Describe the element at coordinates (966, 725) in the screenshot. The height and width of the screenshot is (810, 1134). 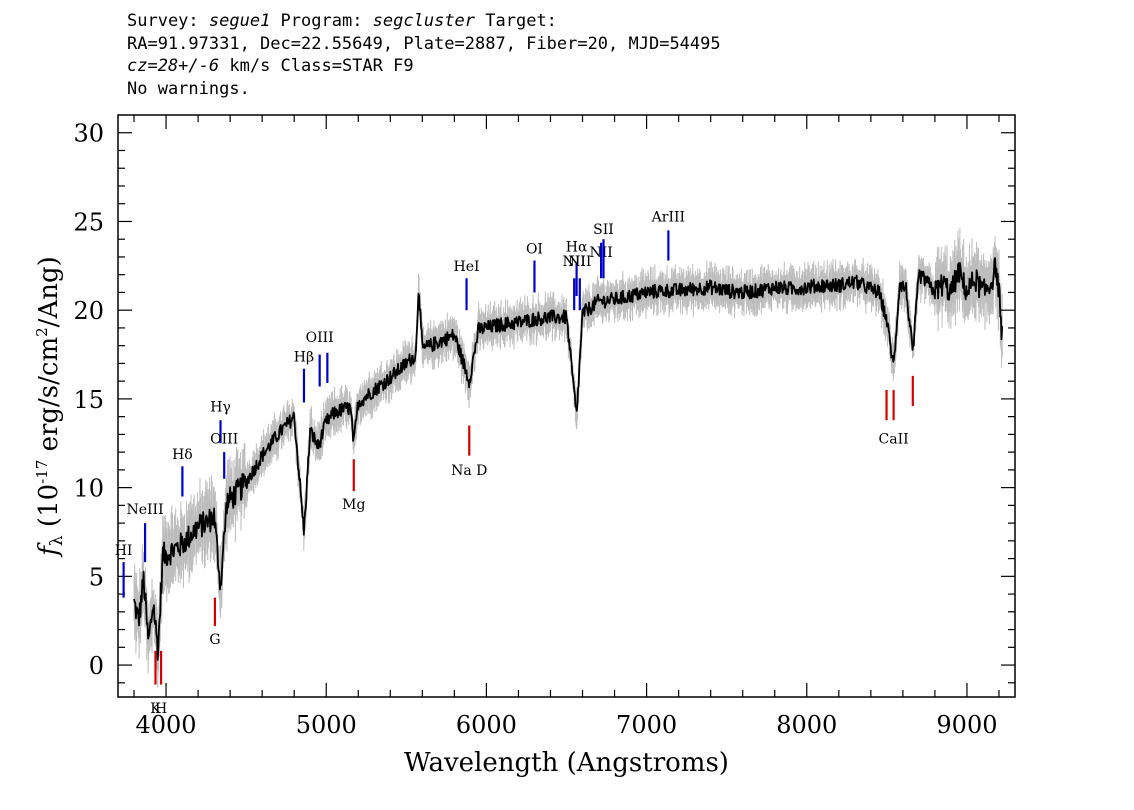
I see `x-tick-label: 9000` at that location.